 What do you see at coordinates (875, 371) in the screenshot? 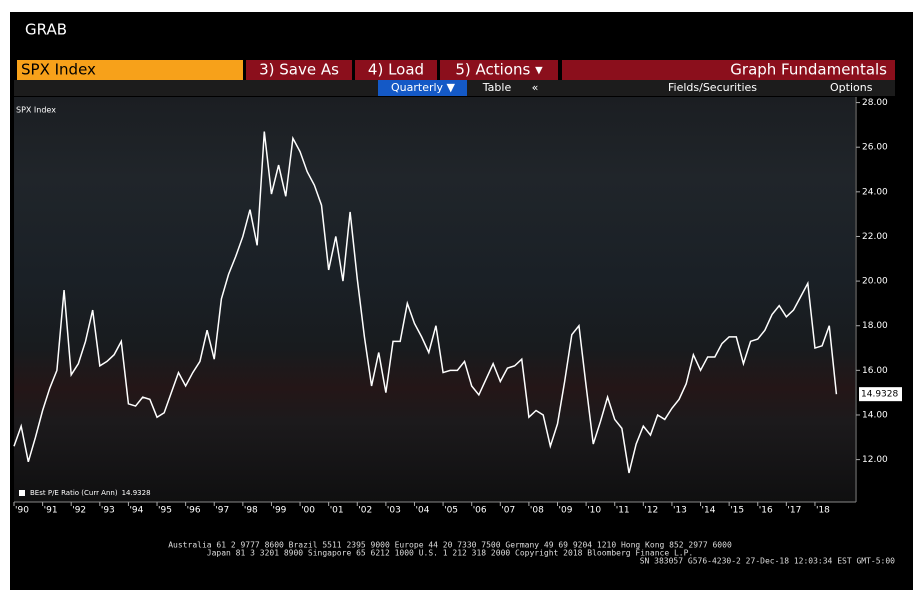
I see `y-tick-label: 16.00` at bounding box center [875, 371].